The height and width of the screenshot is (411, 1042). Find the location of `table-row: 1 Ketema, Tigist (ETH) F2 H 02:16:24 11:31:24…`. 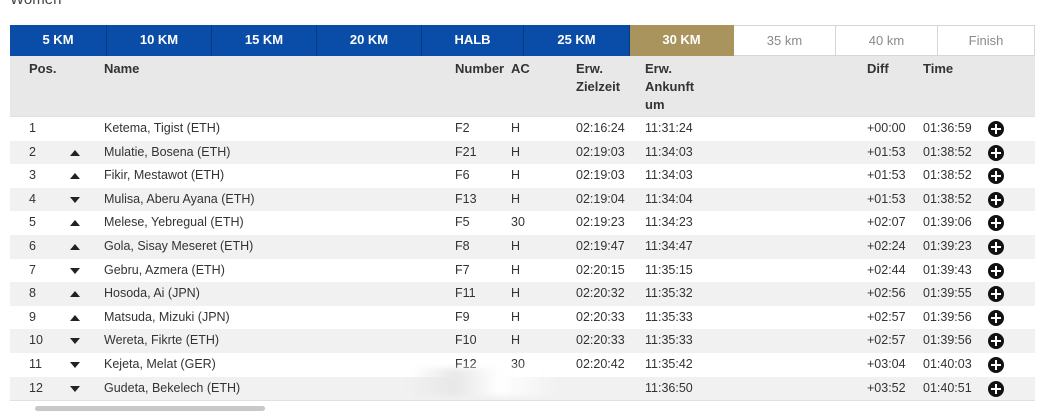

table-row: 1 Ketema, Tigist (ETH) F2 H 02:16:24 11:31:24… is located at coordinates (522, 128).